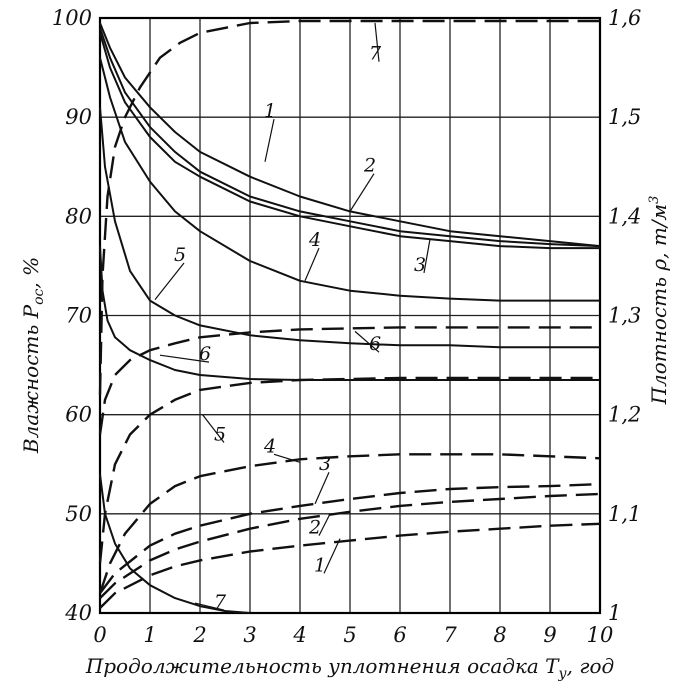 This screenshot has width=696, height=691. What do you see at coordinates (624, 18) in the screenshot?
I see `y-right-tick-label: 1,6` at bounding box center [624, 18].